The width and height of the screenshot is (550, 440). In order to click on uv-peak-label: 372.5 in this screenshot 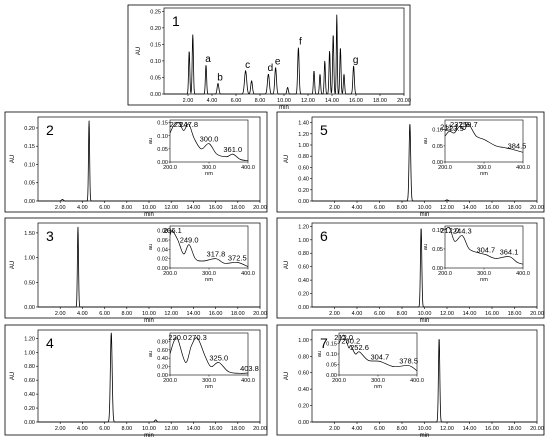, I will do `click(237, 257)`.